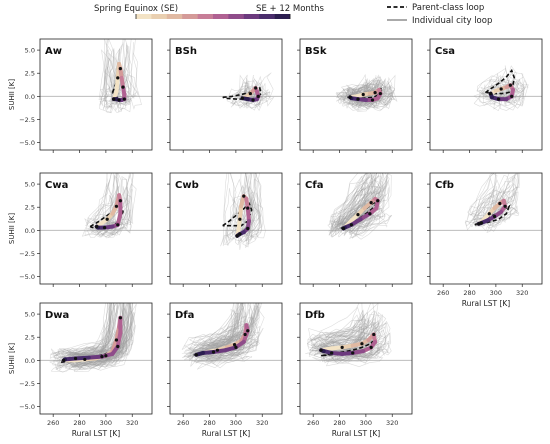 The width and height of the screenshot is (550, 444). I want to click on colorbar-segment, so click(144, 16).